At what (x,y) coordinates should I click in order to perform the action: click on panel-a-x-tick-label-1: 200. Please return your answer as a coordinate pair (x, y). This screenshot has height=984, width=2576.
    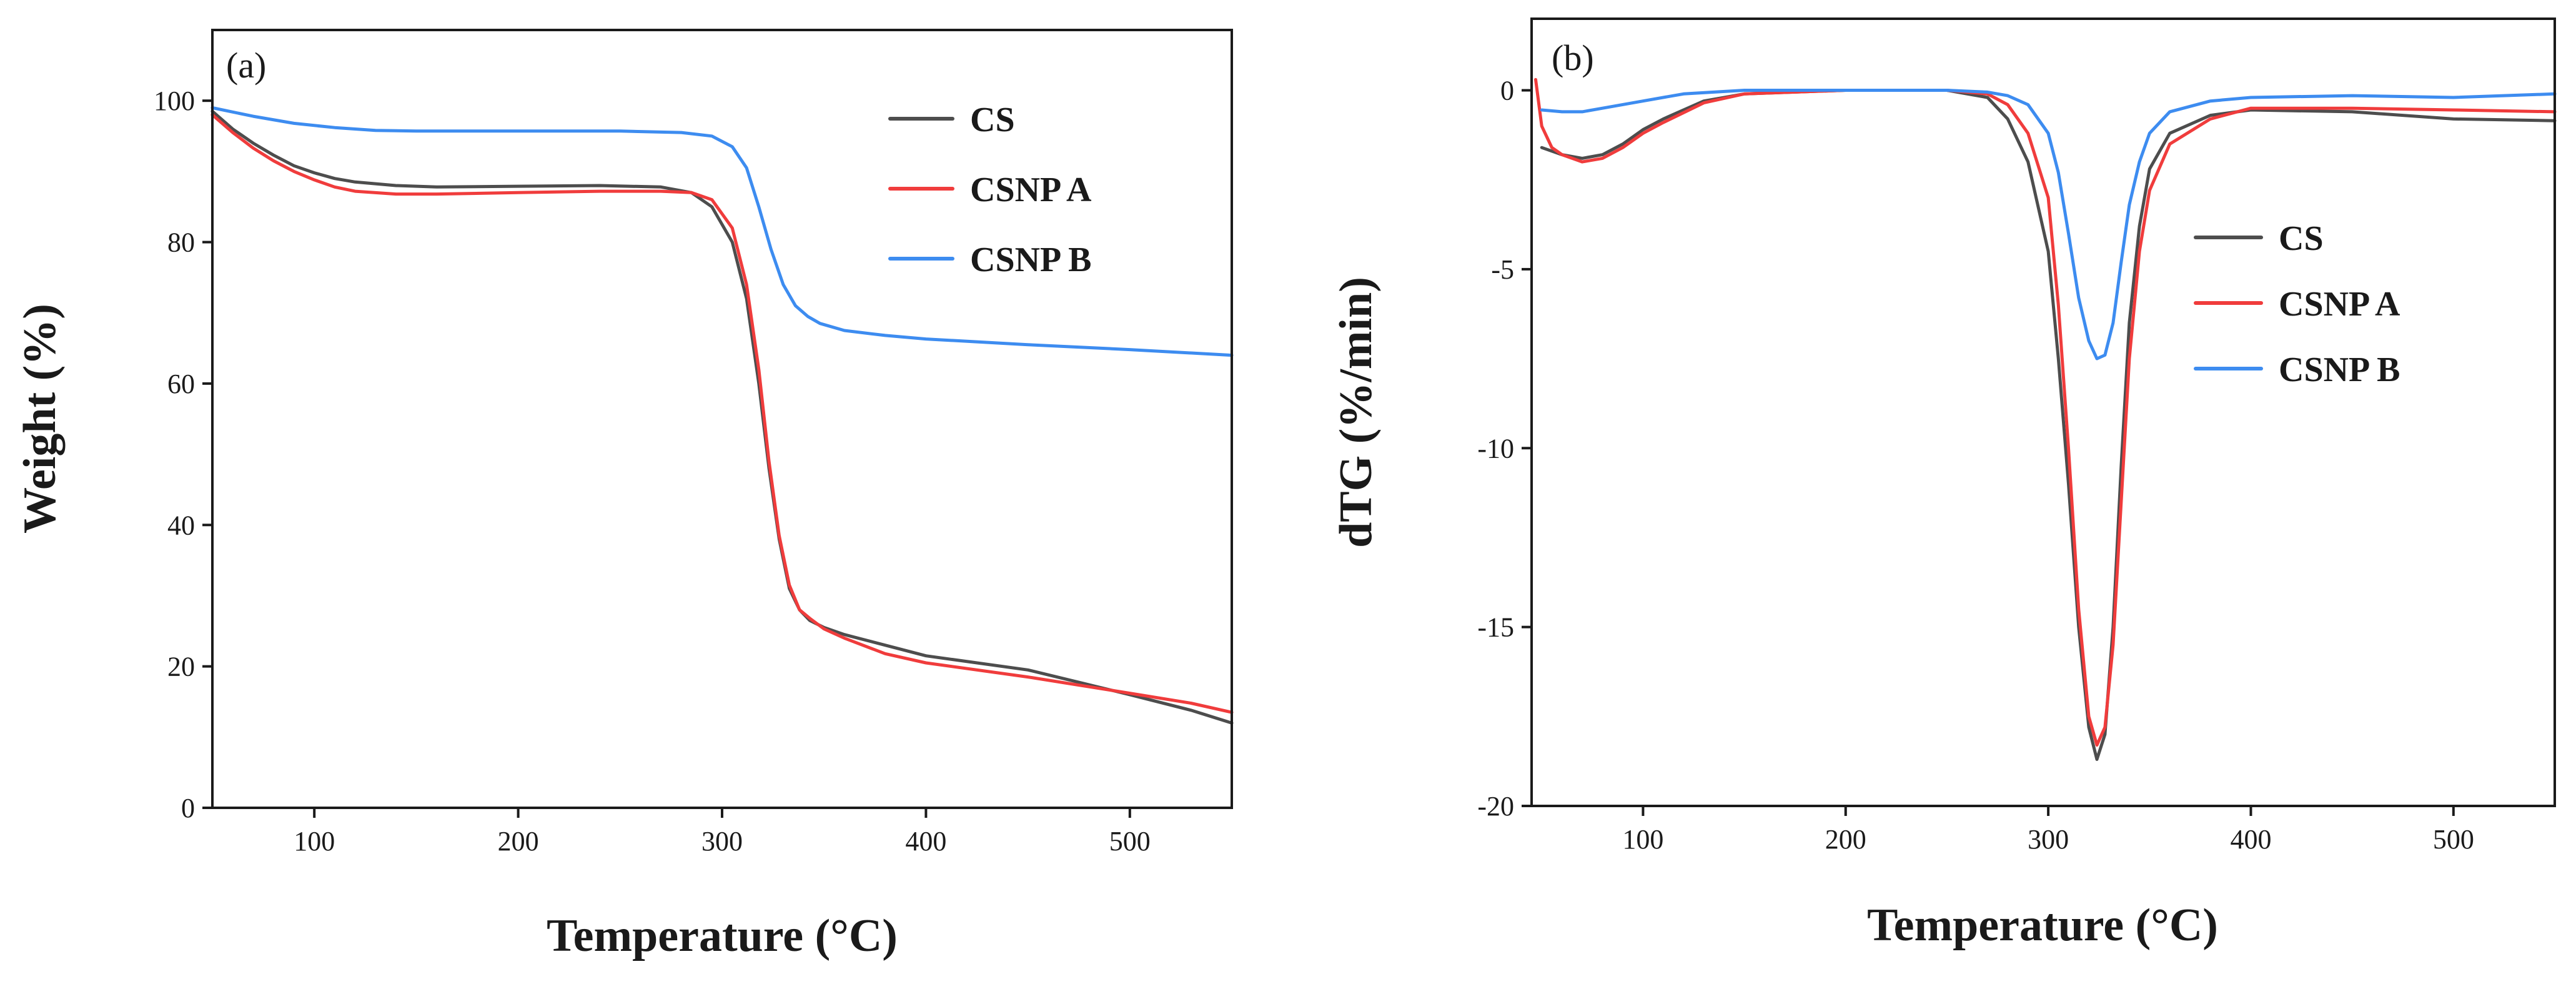
    Looking at the image, I should click on (518, 841).